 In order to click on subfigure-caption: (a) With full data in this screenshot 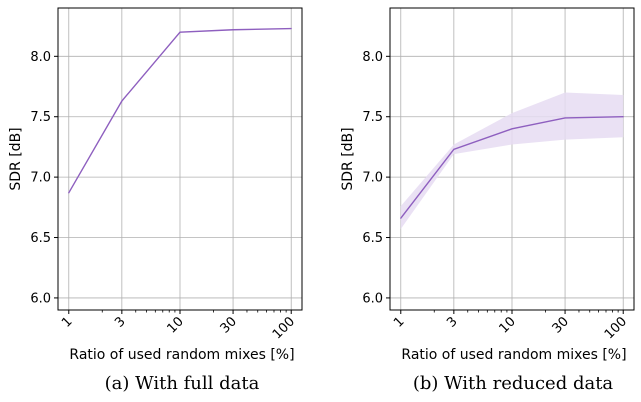, I will do `click(182, 383)`.